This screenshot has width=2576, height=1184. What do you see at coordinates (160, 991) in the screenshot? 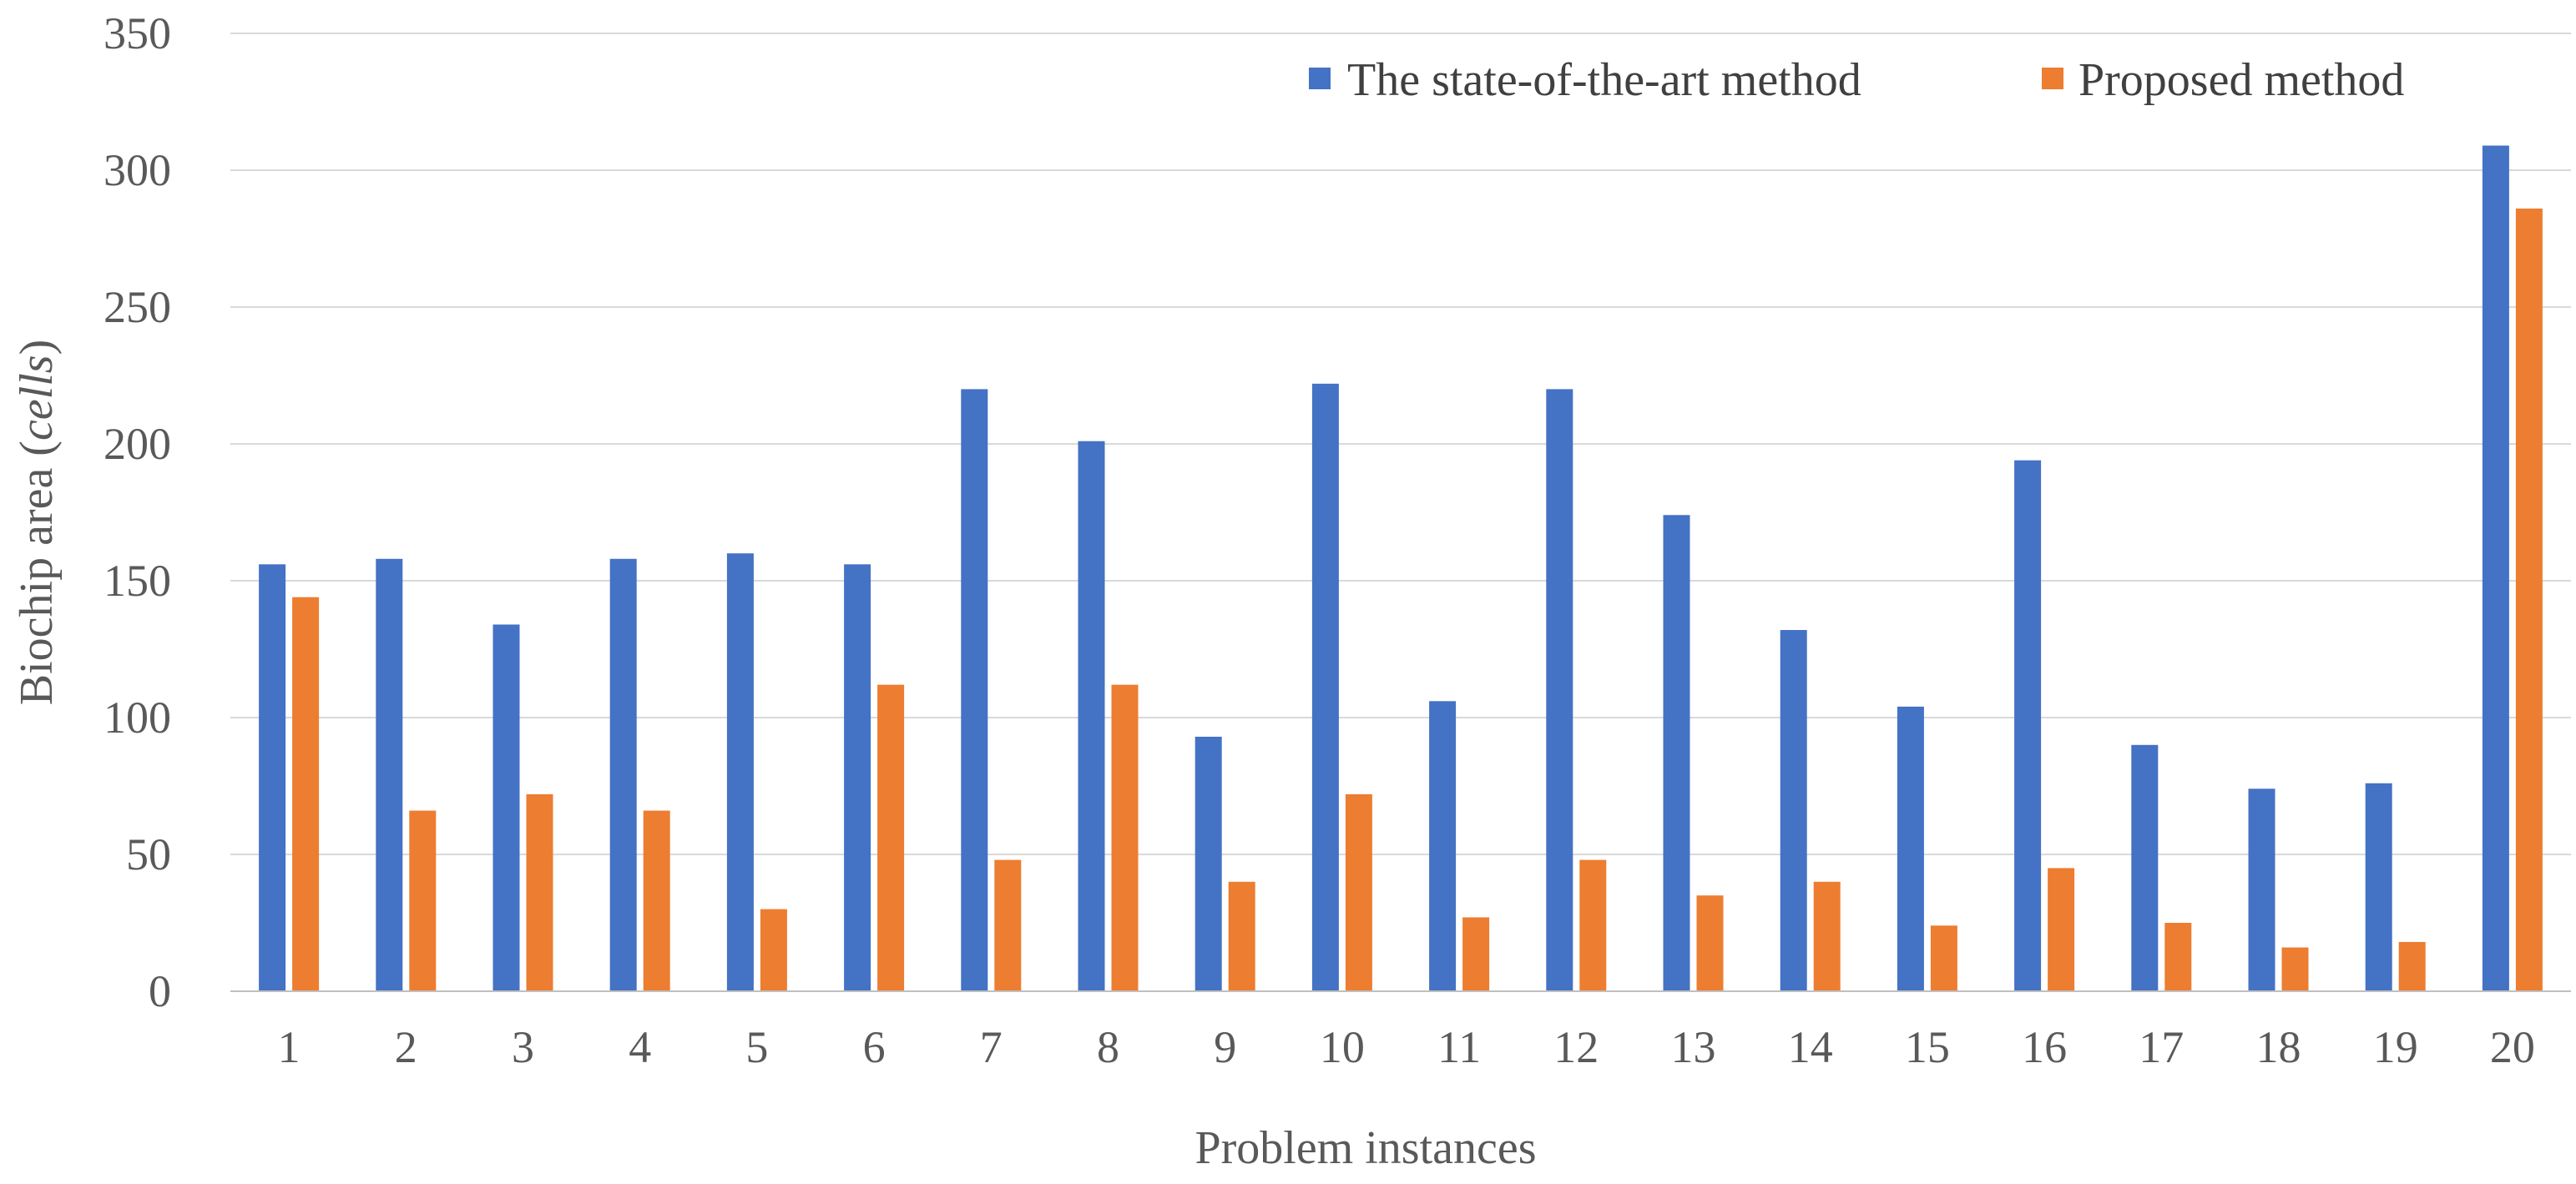
I see `y-tick-label: 0` at bounding box center [160, 991].